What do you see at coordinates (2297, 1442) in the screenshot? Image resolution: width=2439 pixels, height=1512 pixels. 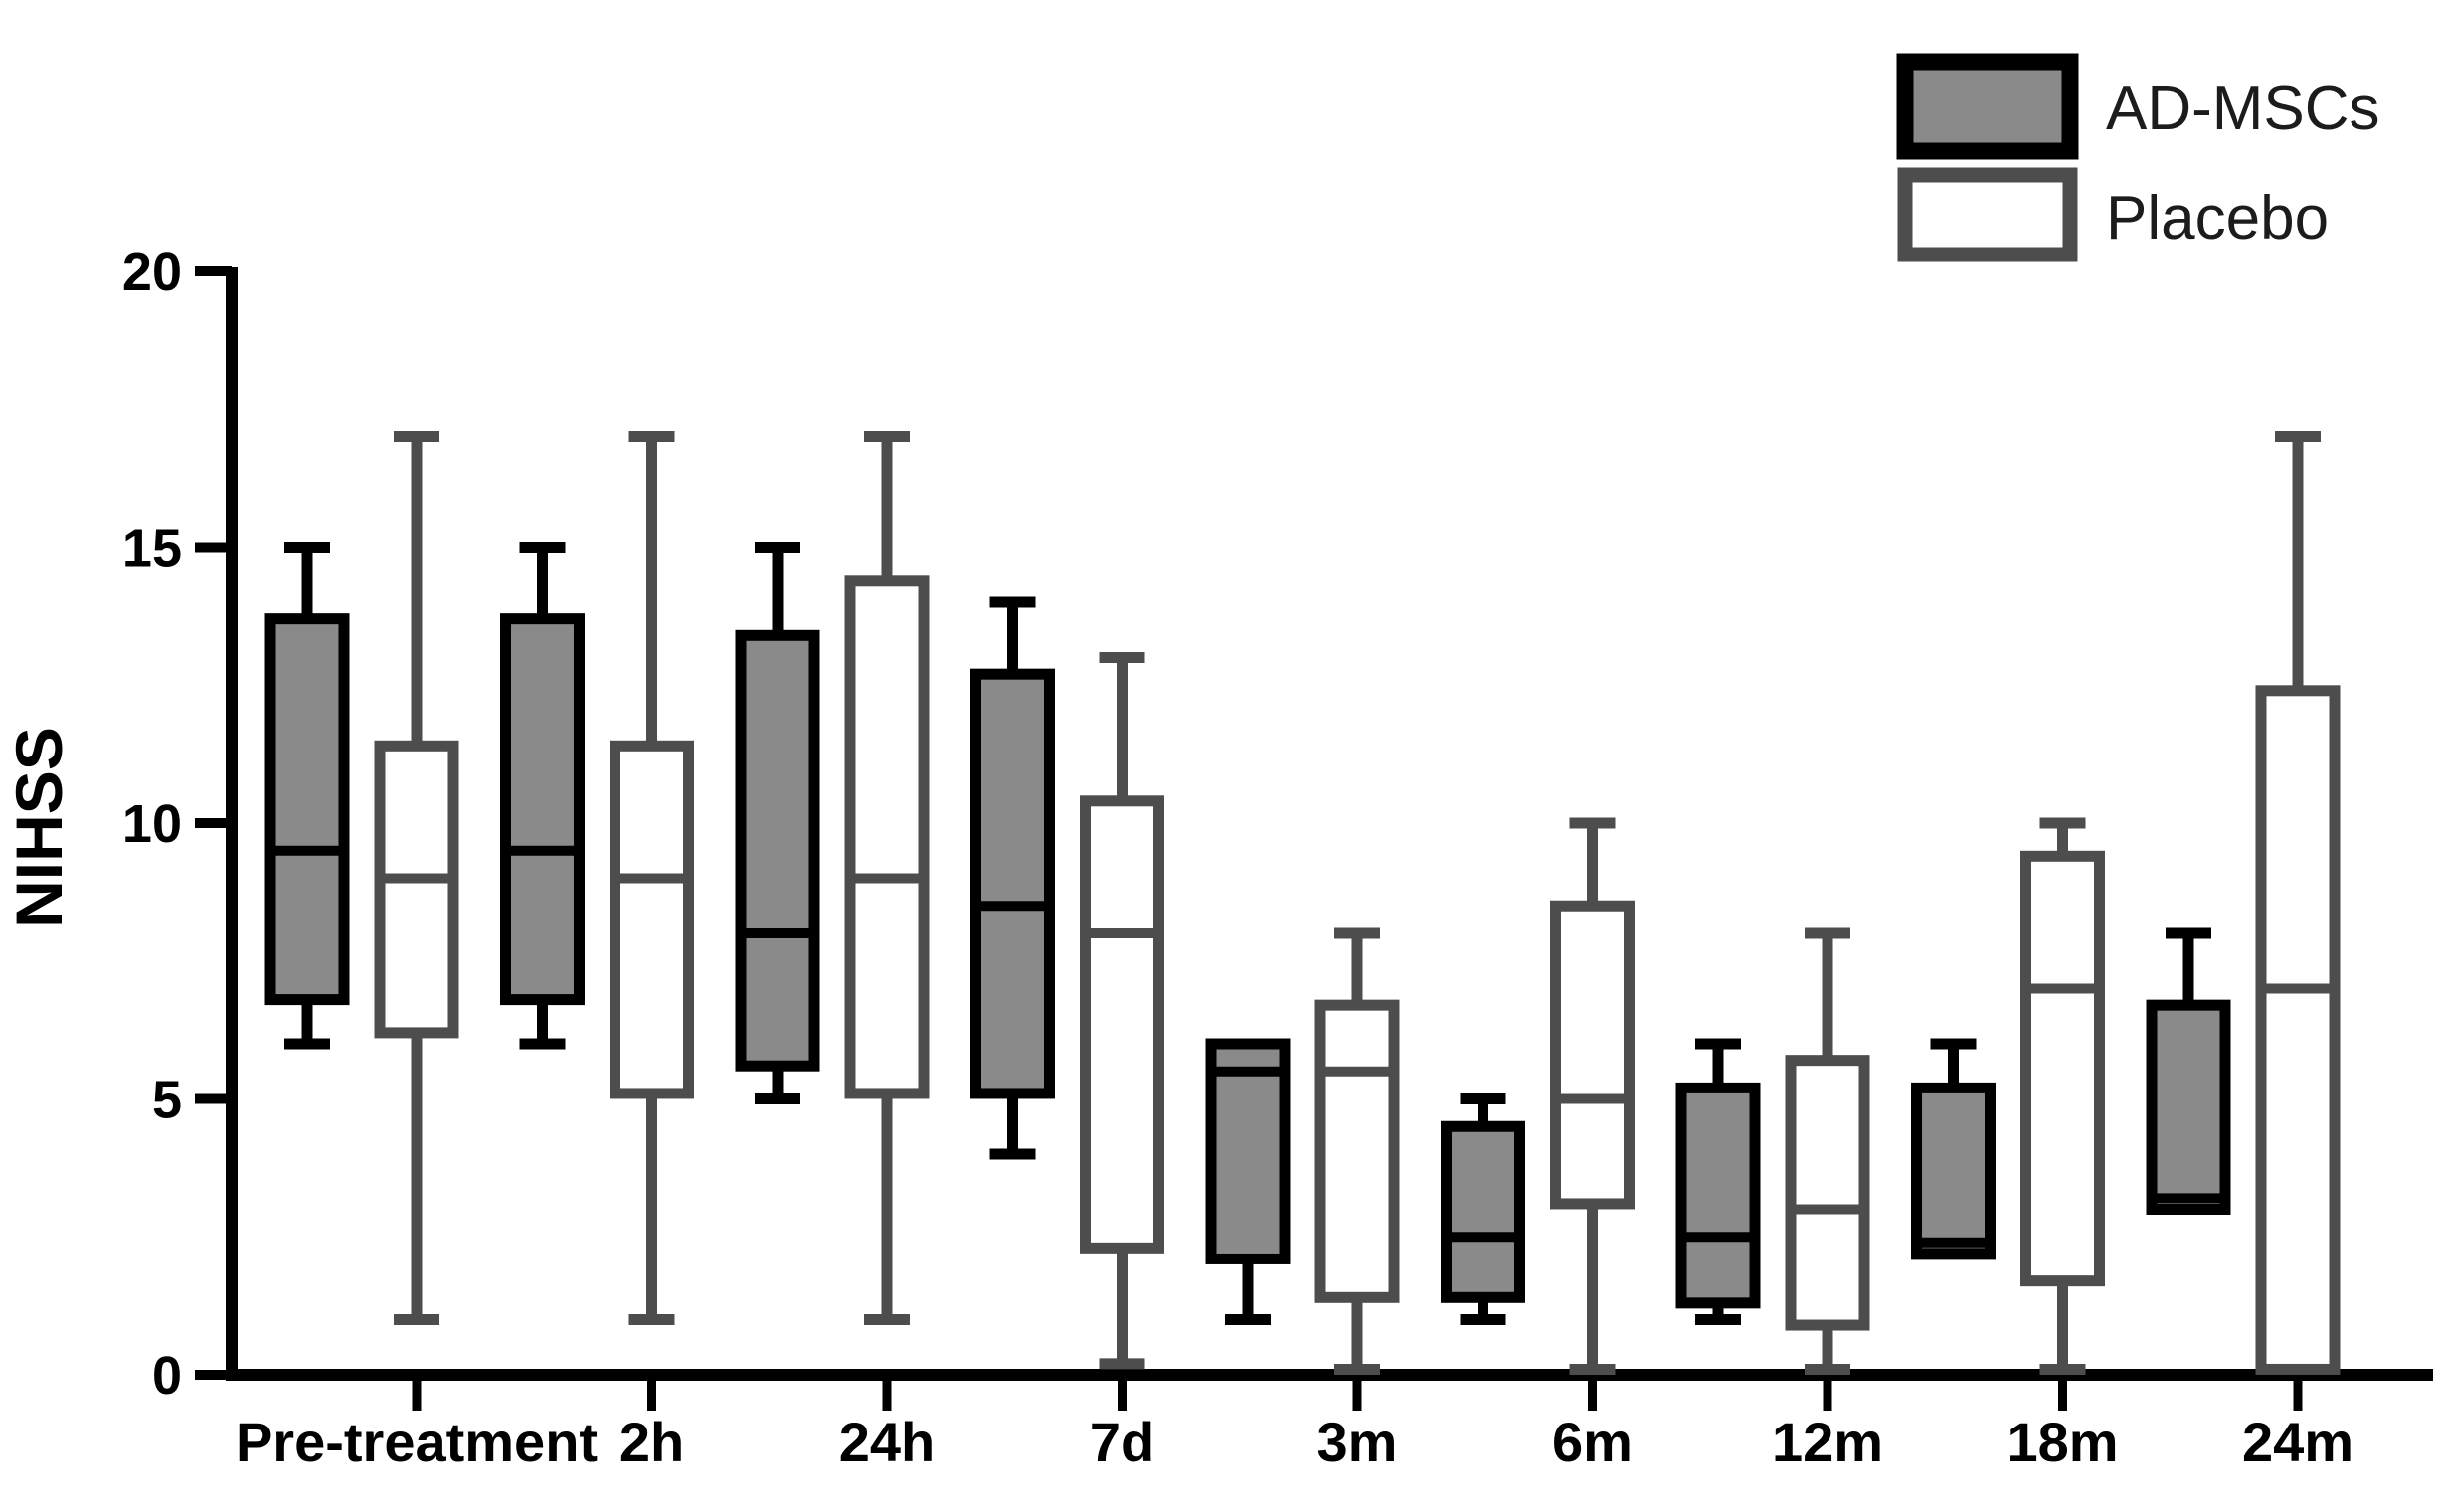 I see `x-category-label-24m: 24m` at bounding box center [2297, 1442].